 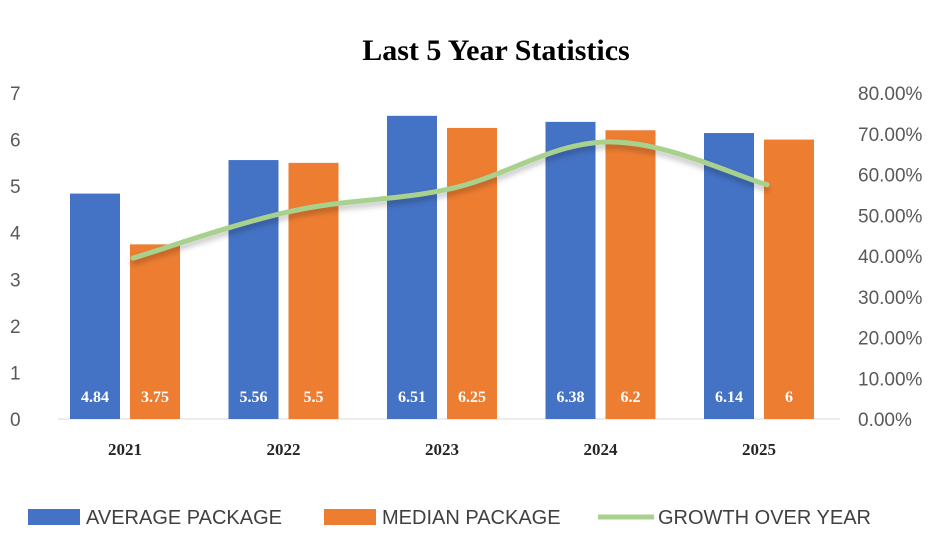 I want to click on x-tick-label: 2025, so click(x=759, y=449).